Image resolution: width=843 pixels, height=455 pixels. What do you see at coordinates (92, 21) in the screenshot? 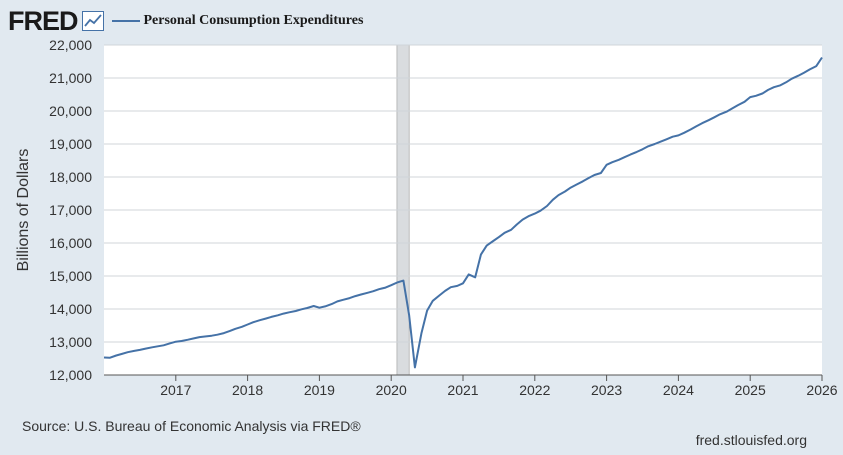
I see `graph-icon` at bounding box center [92, 21].